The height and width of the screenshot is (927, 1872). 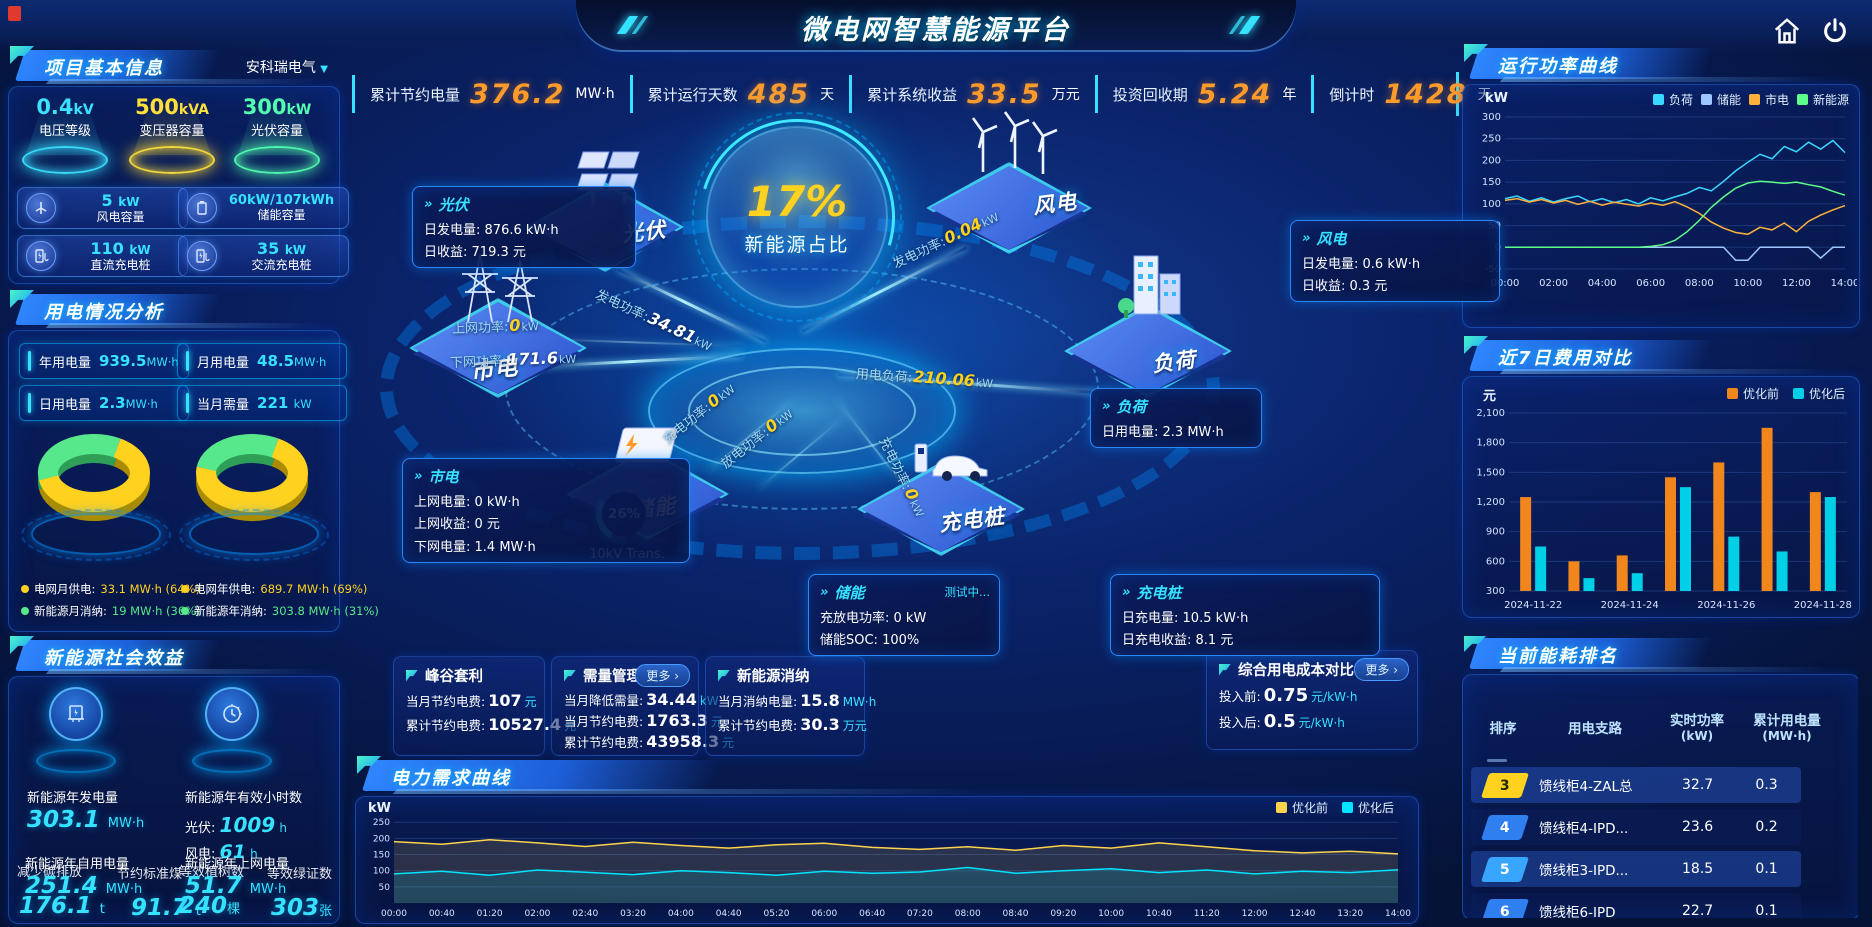 What do you see at coordinates (524, 227) in the screenshot?
I see `pv-info-card: » 光伏 日发电量: 876.6 kW·h 日收益: 719.3 元` at bounding box center [524, 227].